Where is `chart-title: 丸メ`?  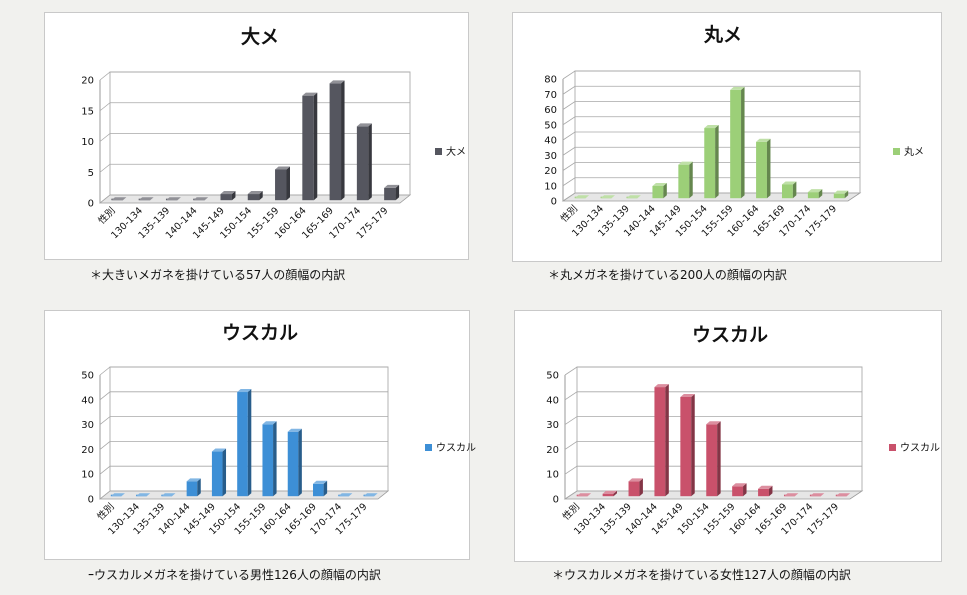
chart-title: 丸メ is located at coordinates (722, 35).